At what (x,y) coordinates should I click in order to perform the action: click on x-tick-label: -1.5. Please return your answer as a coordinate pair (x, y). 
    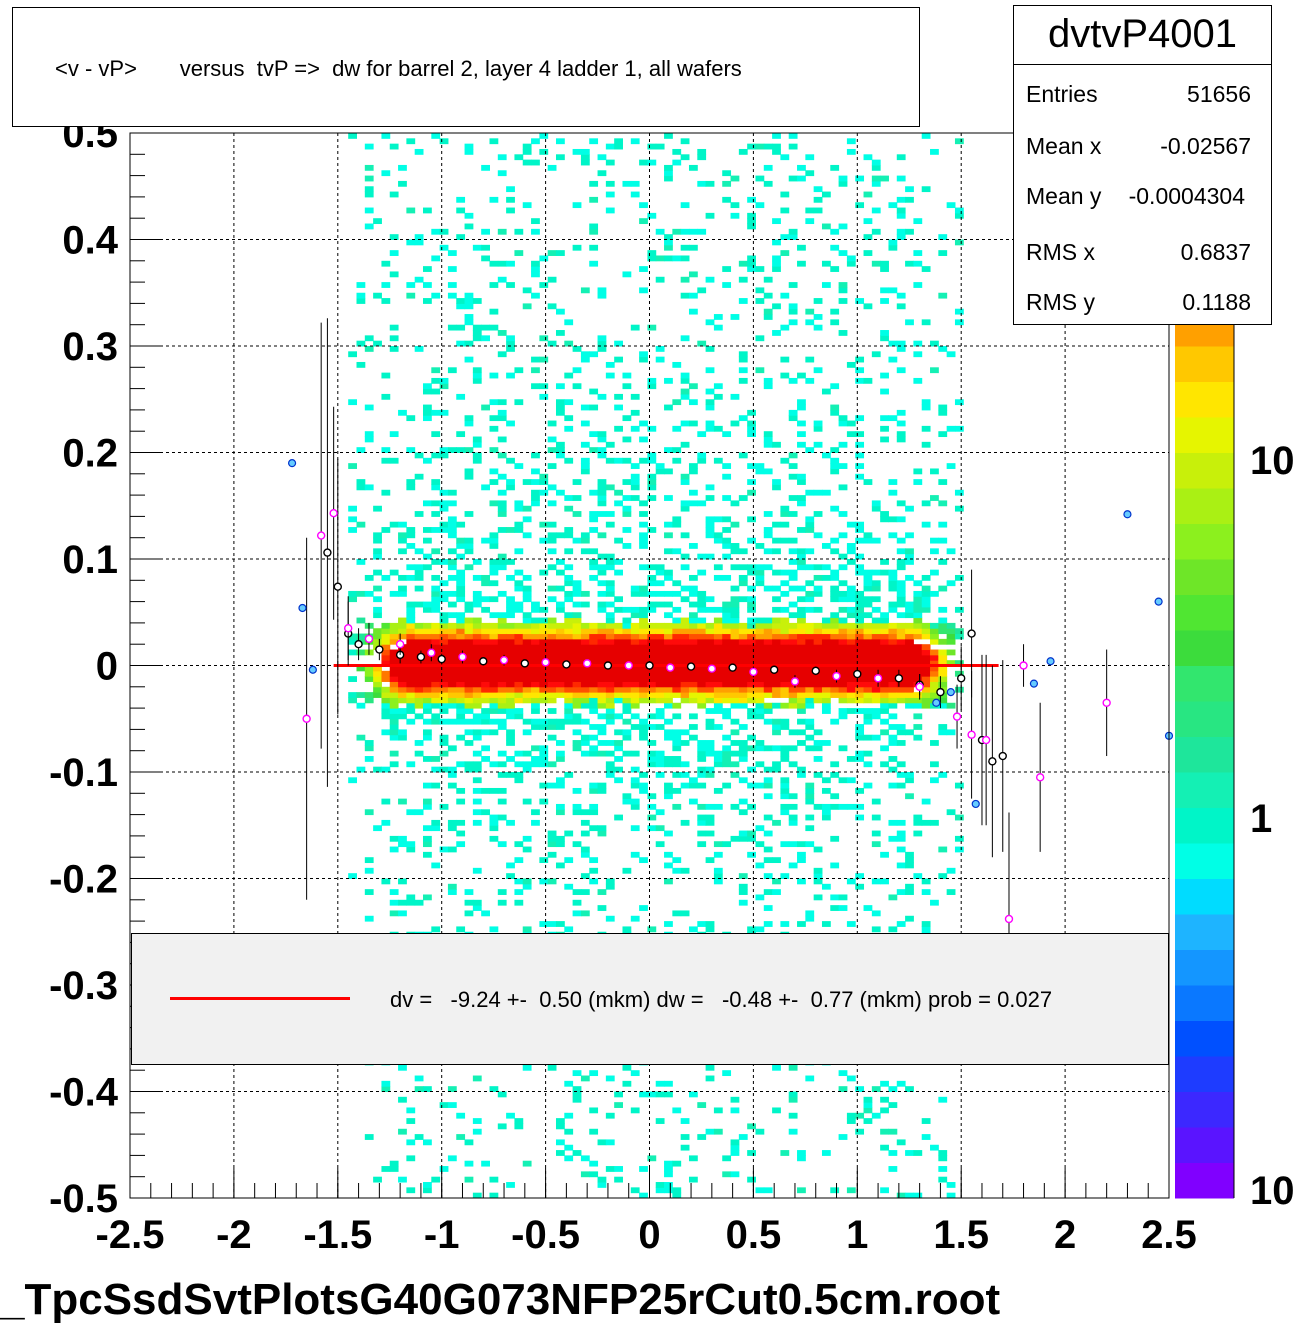
    Looking at the image, I should click on (337, 1235).